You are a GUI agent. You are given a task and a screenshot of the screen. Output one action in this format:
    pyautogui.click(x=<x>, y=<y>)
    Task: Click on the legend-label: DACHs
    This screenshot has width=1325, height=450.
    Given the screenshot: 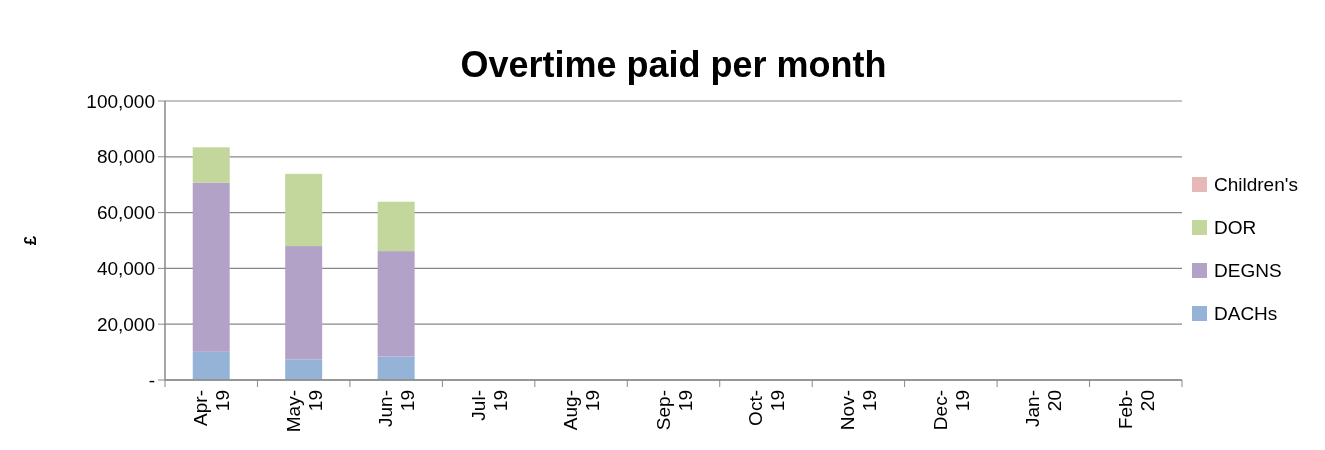 What is the action you would take?
    pyautogui.click(x=1246, y=313)
    